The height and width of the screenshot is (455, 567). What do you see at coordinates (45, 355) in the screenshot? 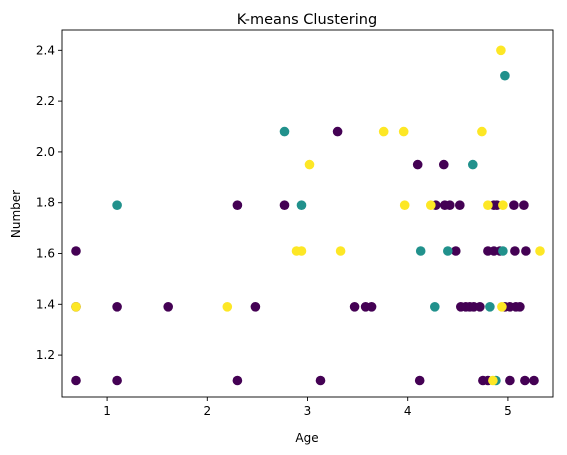
I see `y-tick-label: 1.2` at bounding box center [45, 355].